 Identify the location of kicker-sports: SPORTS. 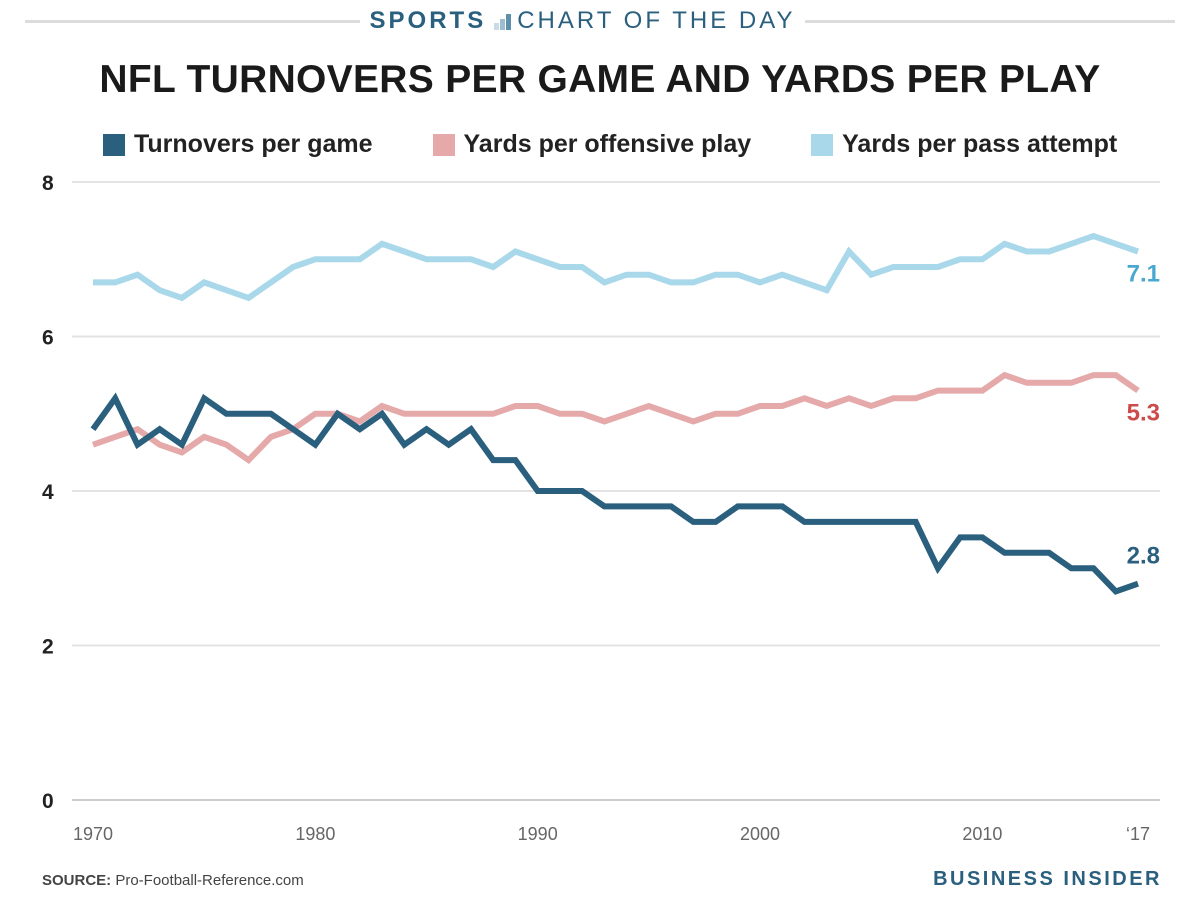
(428, 20).